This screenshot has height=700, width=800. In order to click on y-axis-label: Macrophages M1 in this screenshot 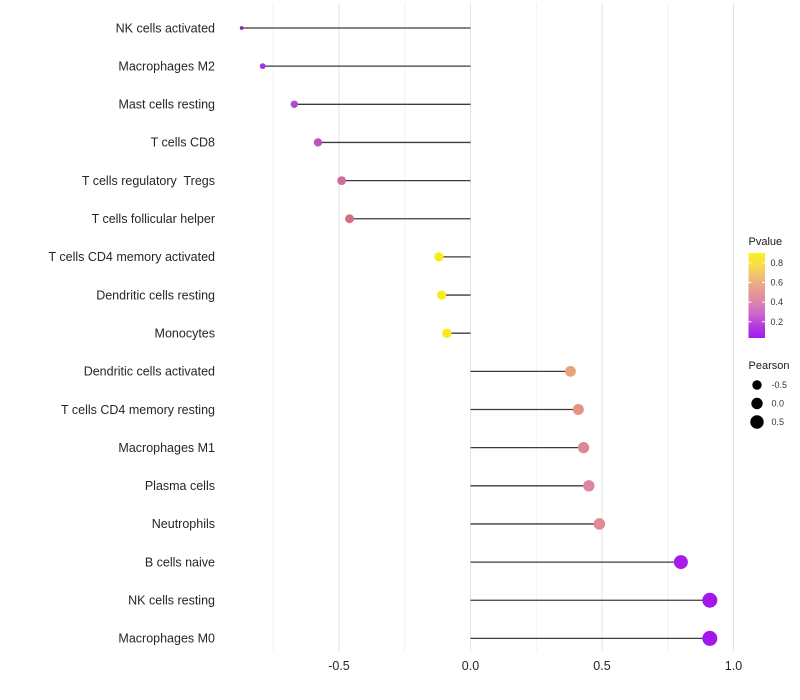, I will do `click(166, 448)`.